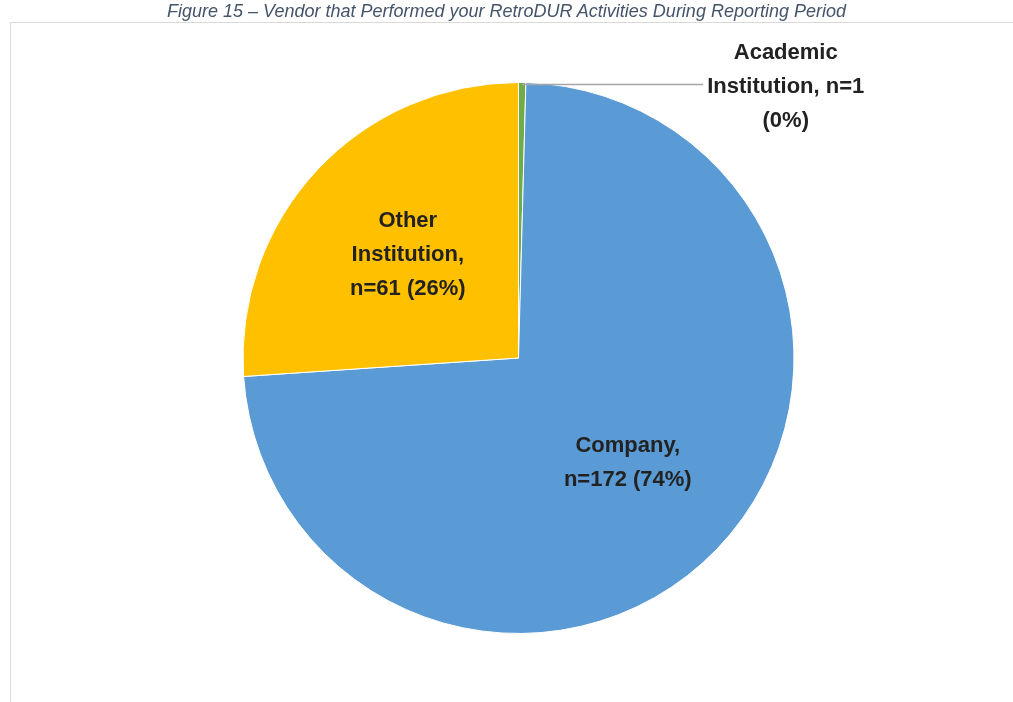 The width and height of the screenshot is (1013, 702). Describe the element at coordinates (627, 462) in the screenshot. I see `slice-label: Company, n=172 (74%)` at that location.